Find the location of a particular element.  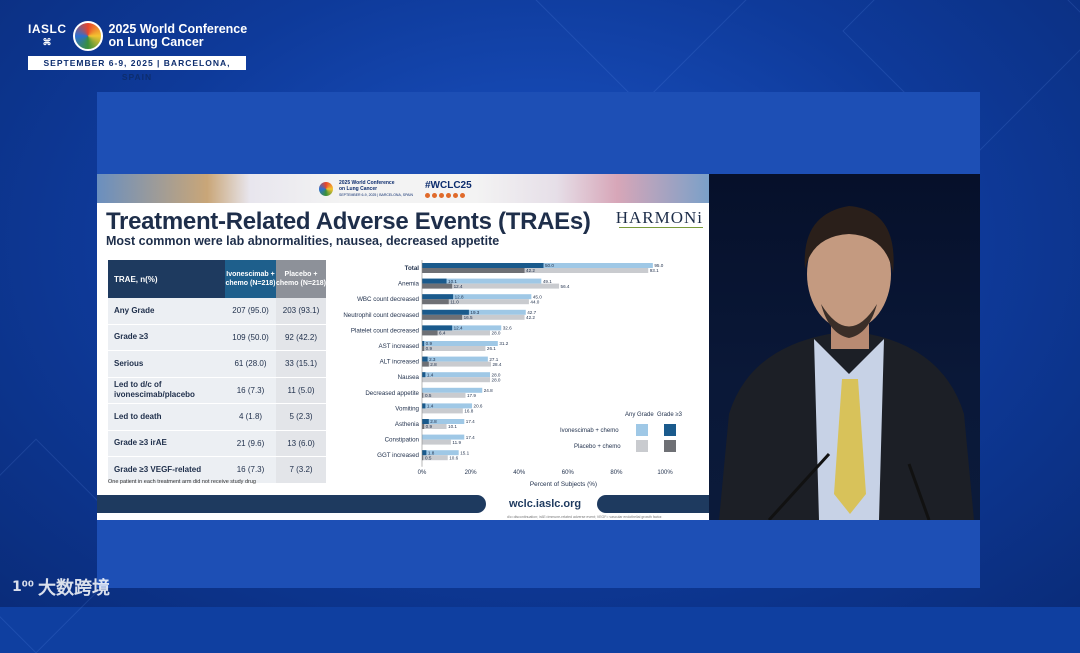

data-label: 6.4 is located at coordinates (442, 333).